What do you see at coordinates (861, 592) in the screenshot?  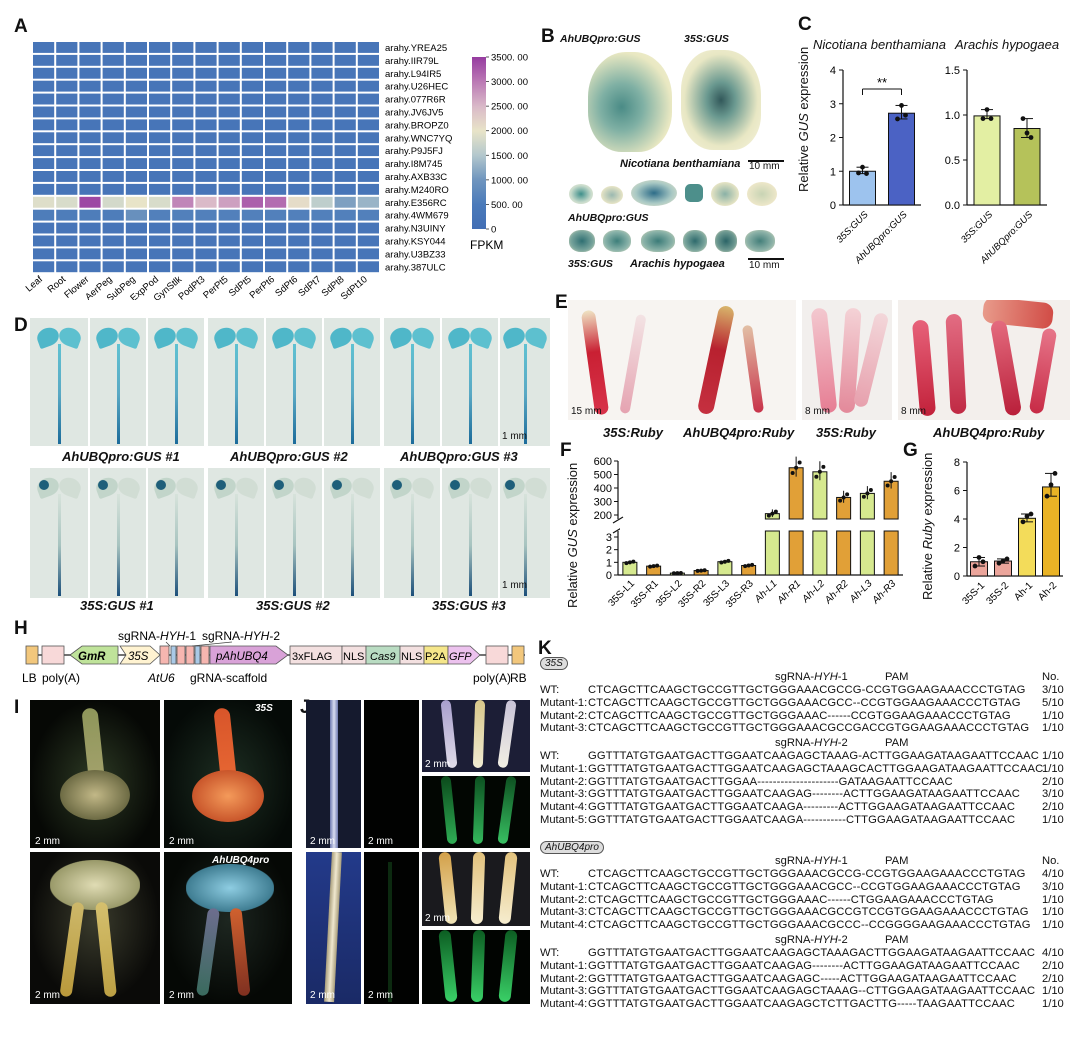 I see `category-label: Ah-L3` at bounding box center [861, 592].